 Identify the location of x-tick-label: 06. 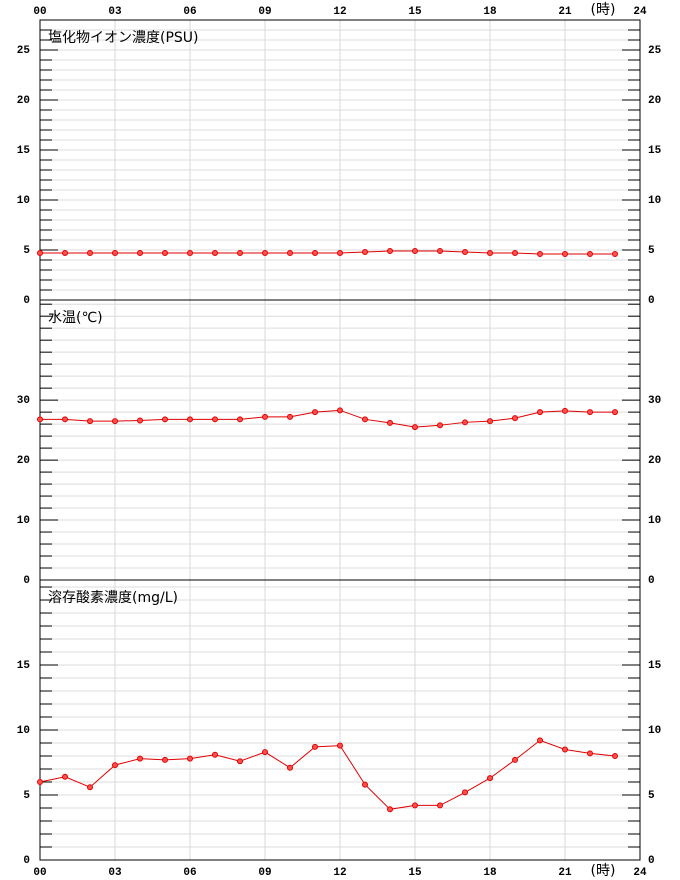
(189, 873).